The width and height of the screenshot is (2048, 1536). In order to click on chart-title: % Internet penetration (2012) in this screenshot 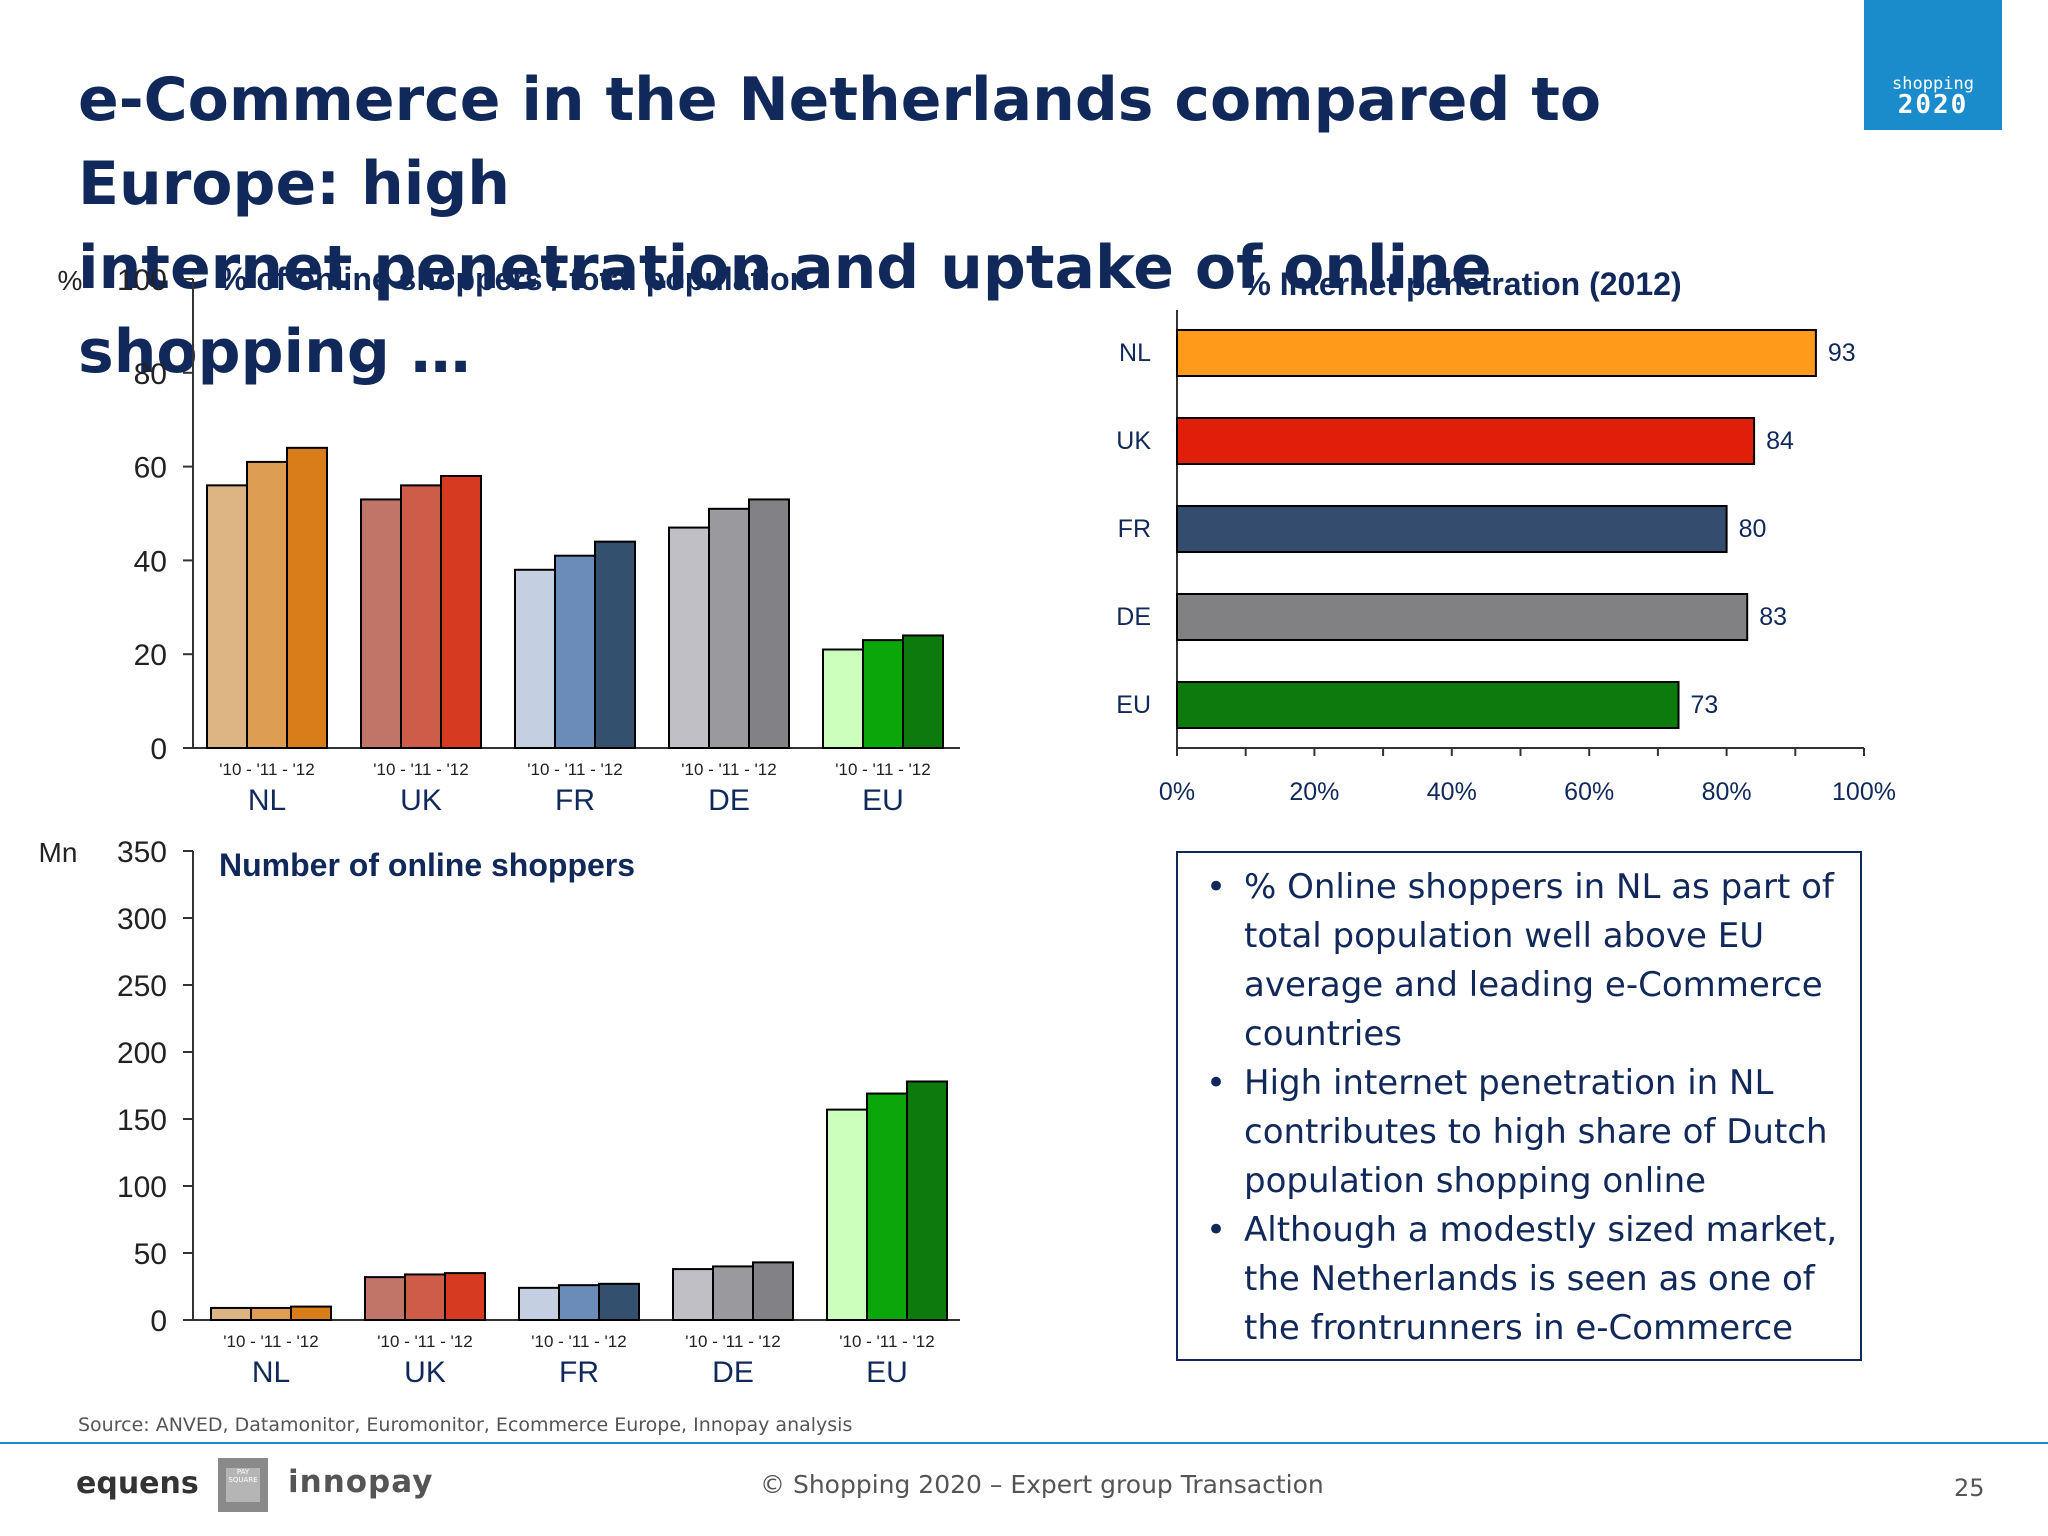, I will do `click(1461, 284)`.